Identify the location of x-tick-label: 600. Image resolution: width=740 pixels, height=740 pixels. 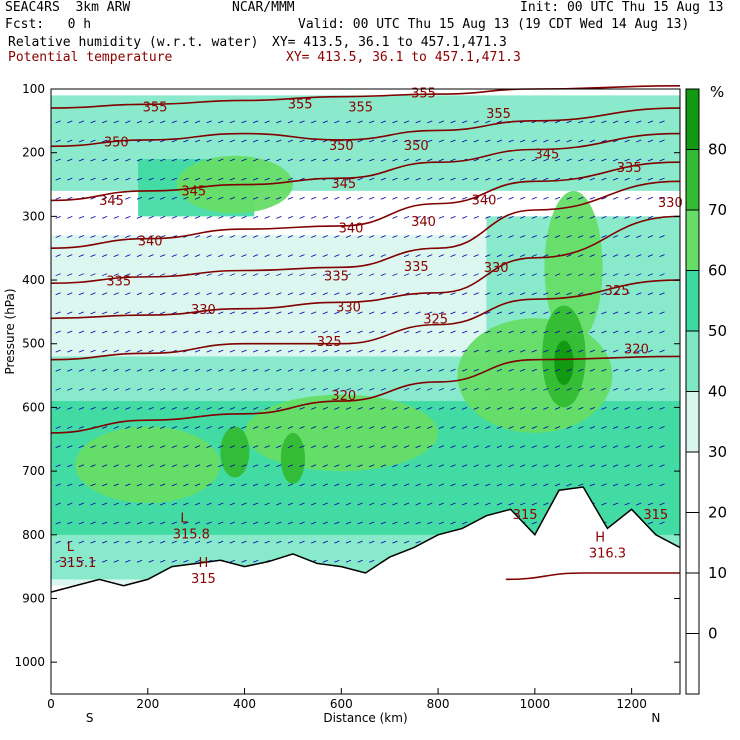
(341, 704).